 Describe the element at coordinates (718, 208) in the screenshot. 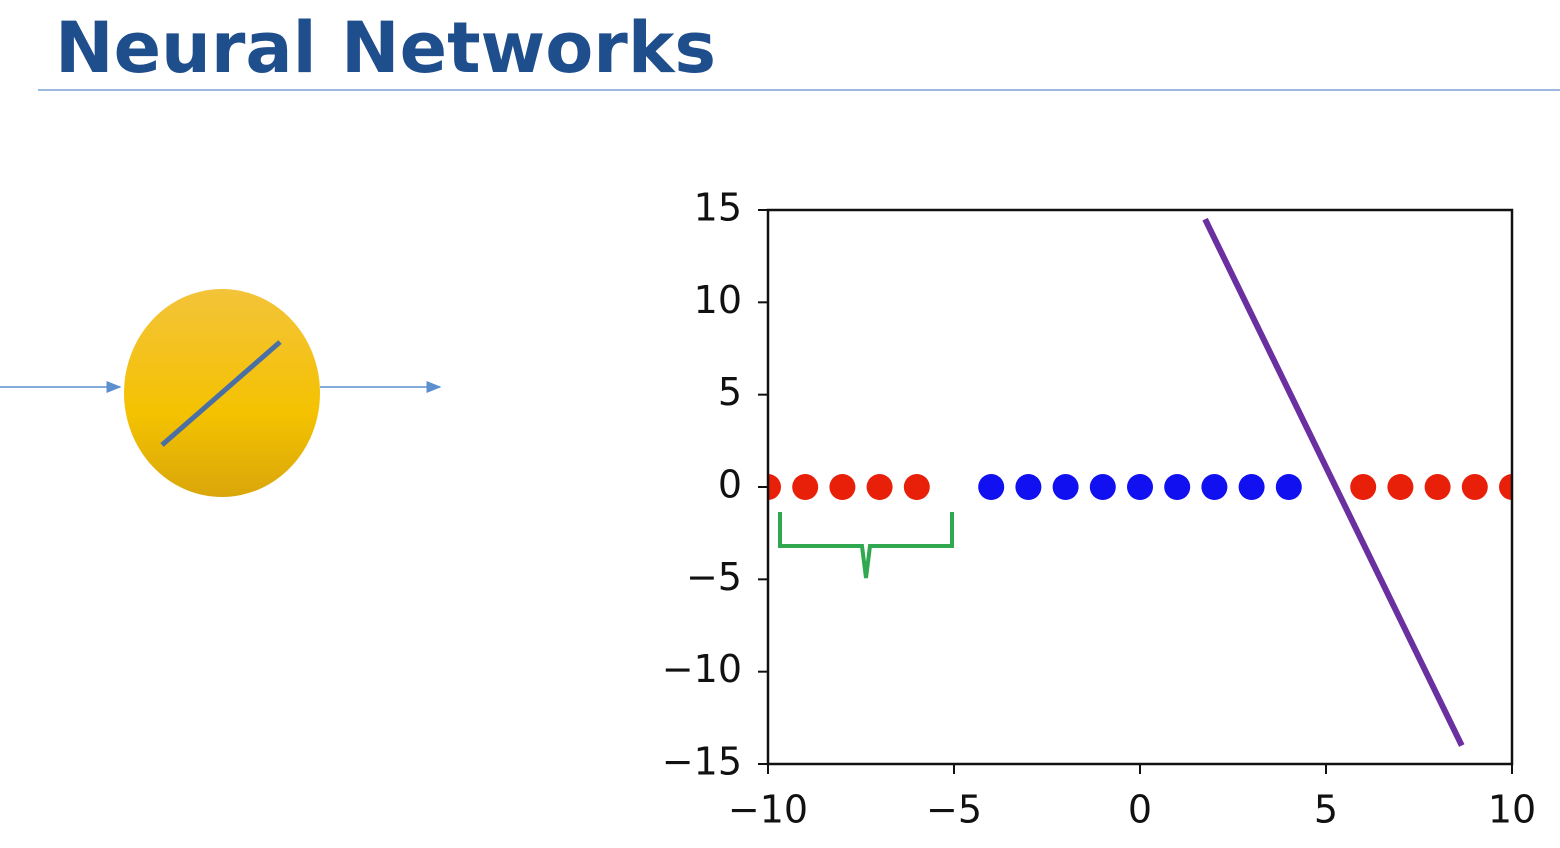

I see `y-tick-label: 15` at that location.